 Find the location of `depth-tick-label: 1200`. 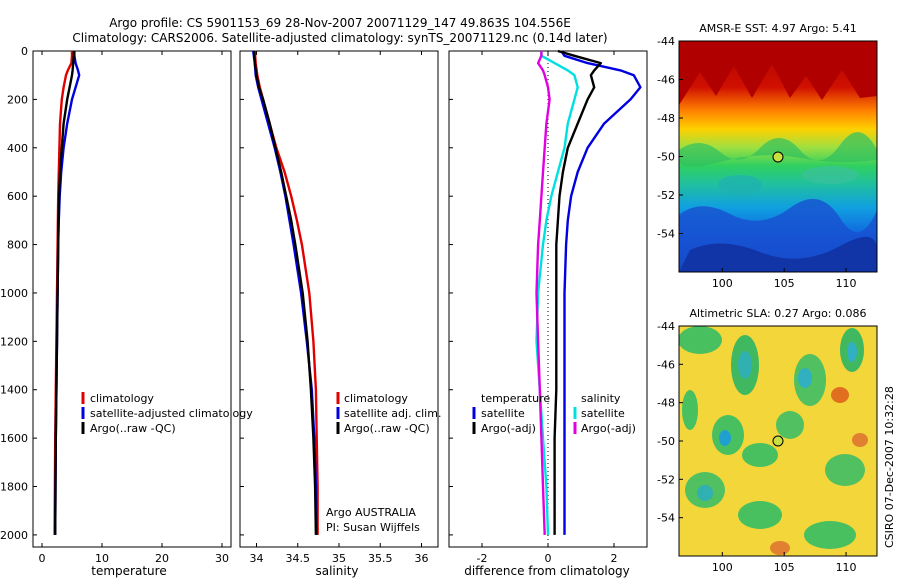

depth-tick-label: 1200 is located at coordinates (14, 341).